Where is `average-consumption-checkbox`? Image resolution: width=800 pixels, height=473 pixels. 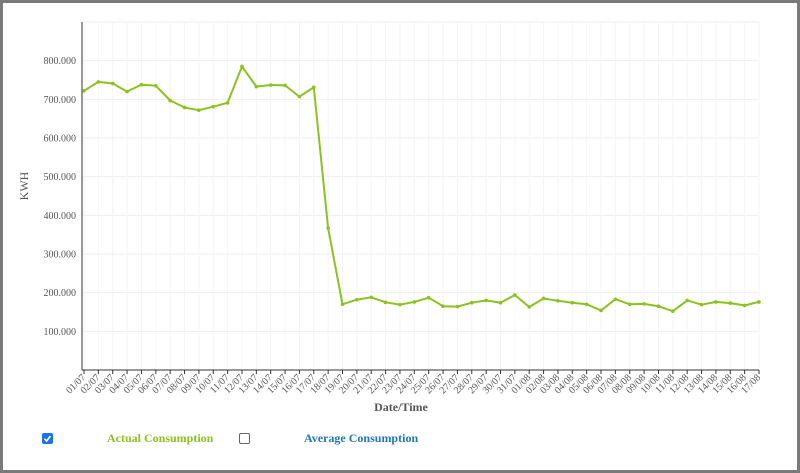
average-consumption-checkbox is located at coordinates (244, 438).